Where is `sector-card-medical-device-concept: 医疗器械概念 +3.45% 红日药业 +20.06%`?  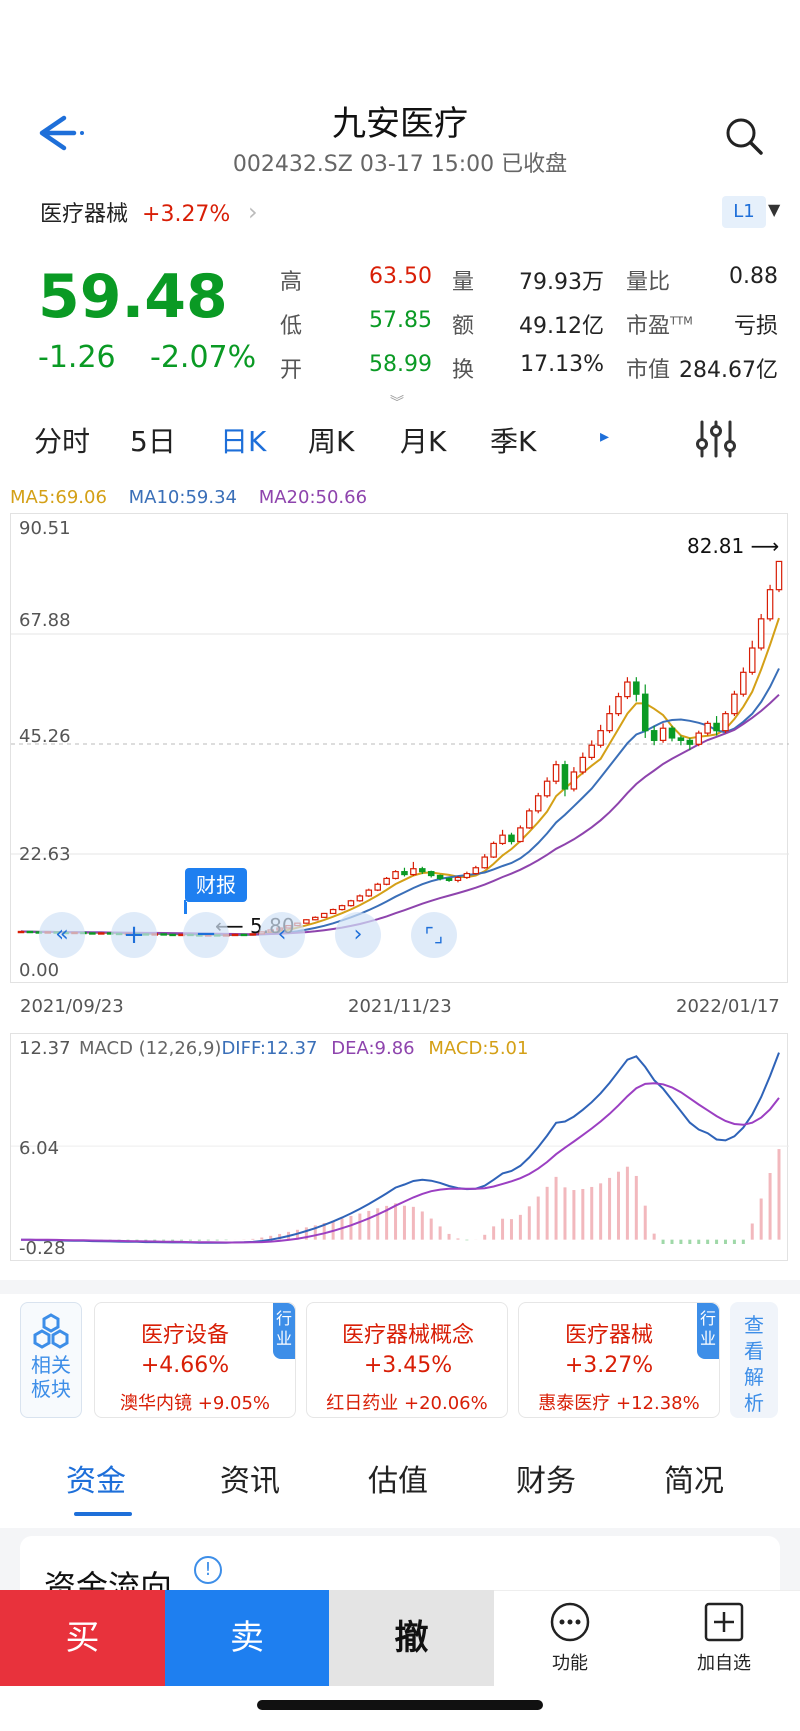
sector-card-medical-device-concept: 医疗器械概念 +3.45% 红日药业 +20.06% is located at coordinates (407, 1360).